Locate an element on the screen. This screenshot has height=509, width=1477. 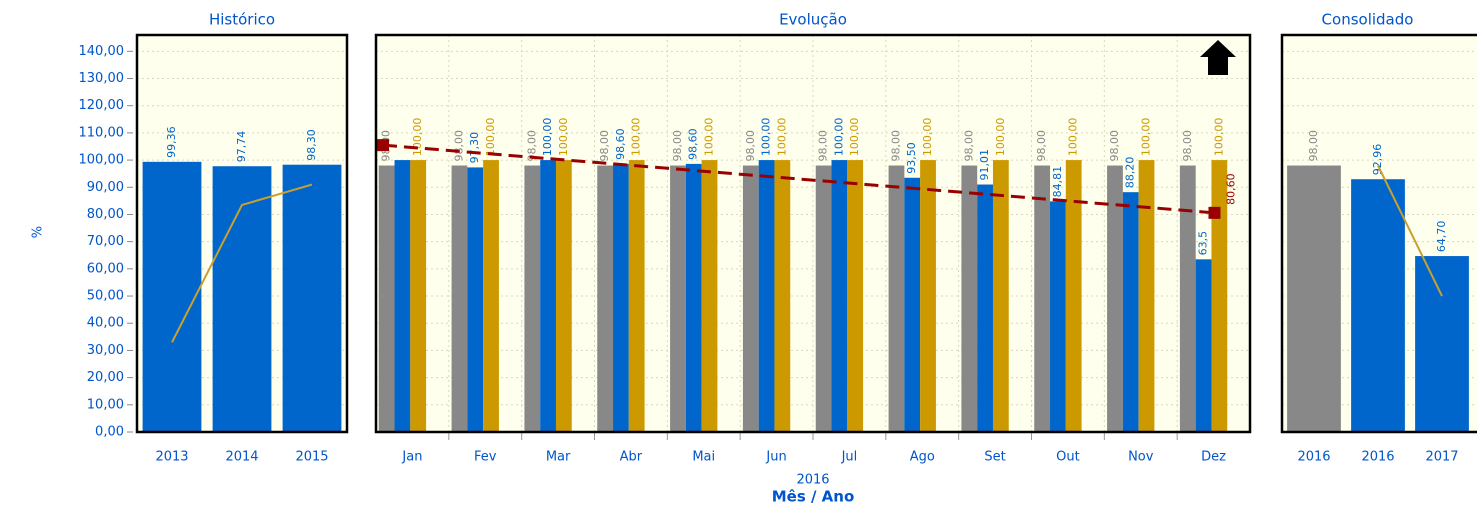
y-tick-label: 30,00 is located at coordinates (105, 350).